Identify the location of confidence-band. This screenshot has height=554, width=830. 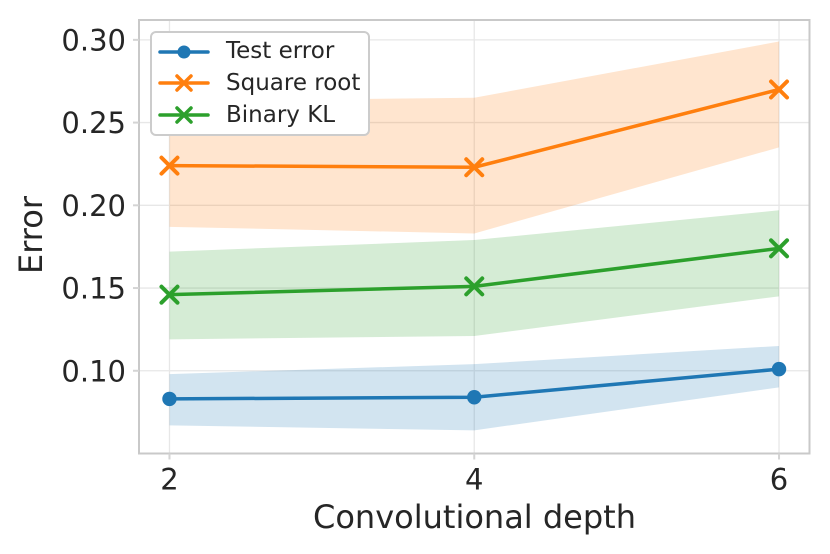
(474, 388).